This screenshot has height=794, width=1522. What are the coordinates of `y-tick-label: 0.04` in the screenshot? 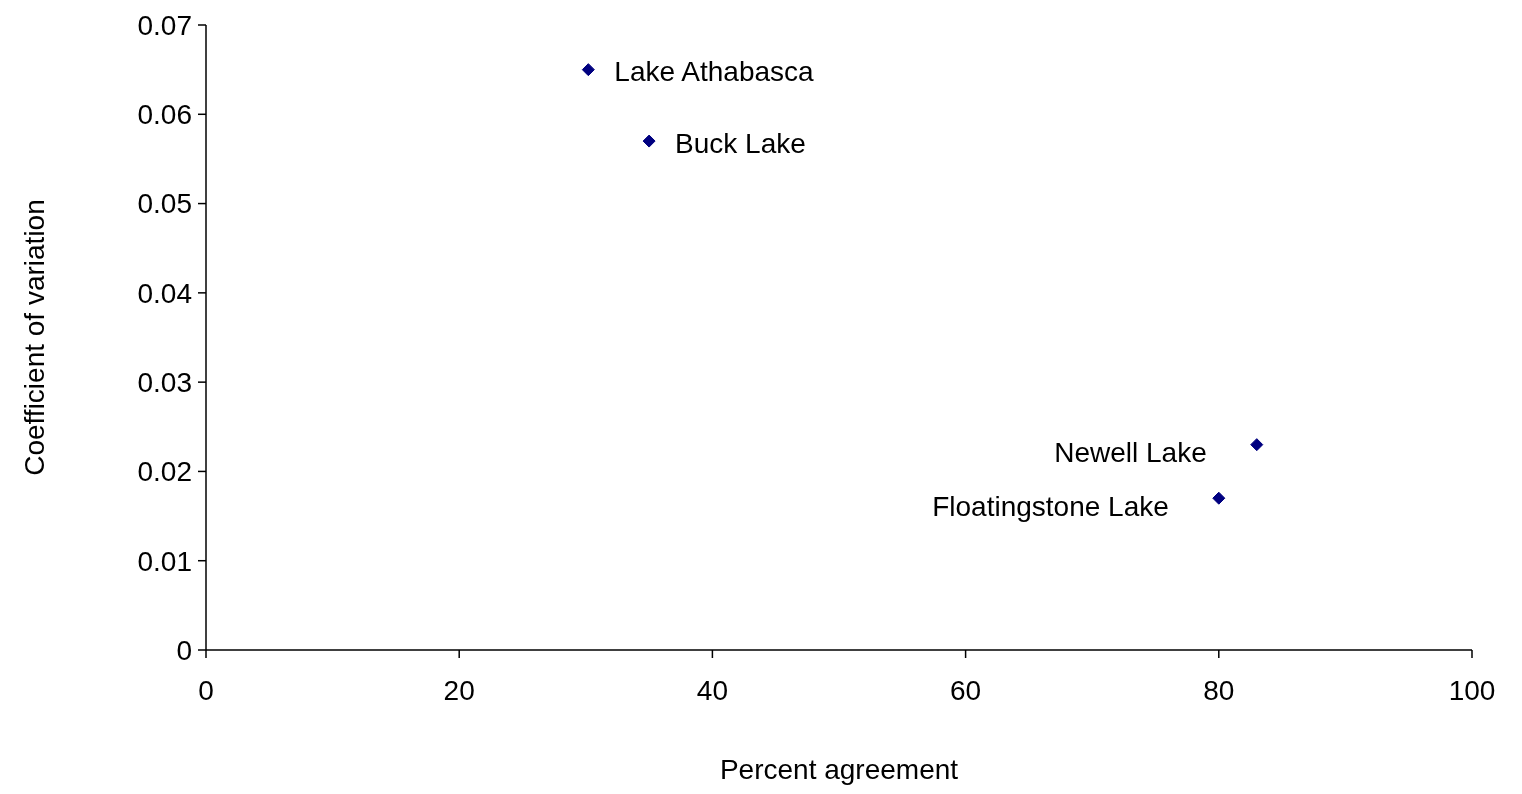 It's located at (164, 293).